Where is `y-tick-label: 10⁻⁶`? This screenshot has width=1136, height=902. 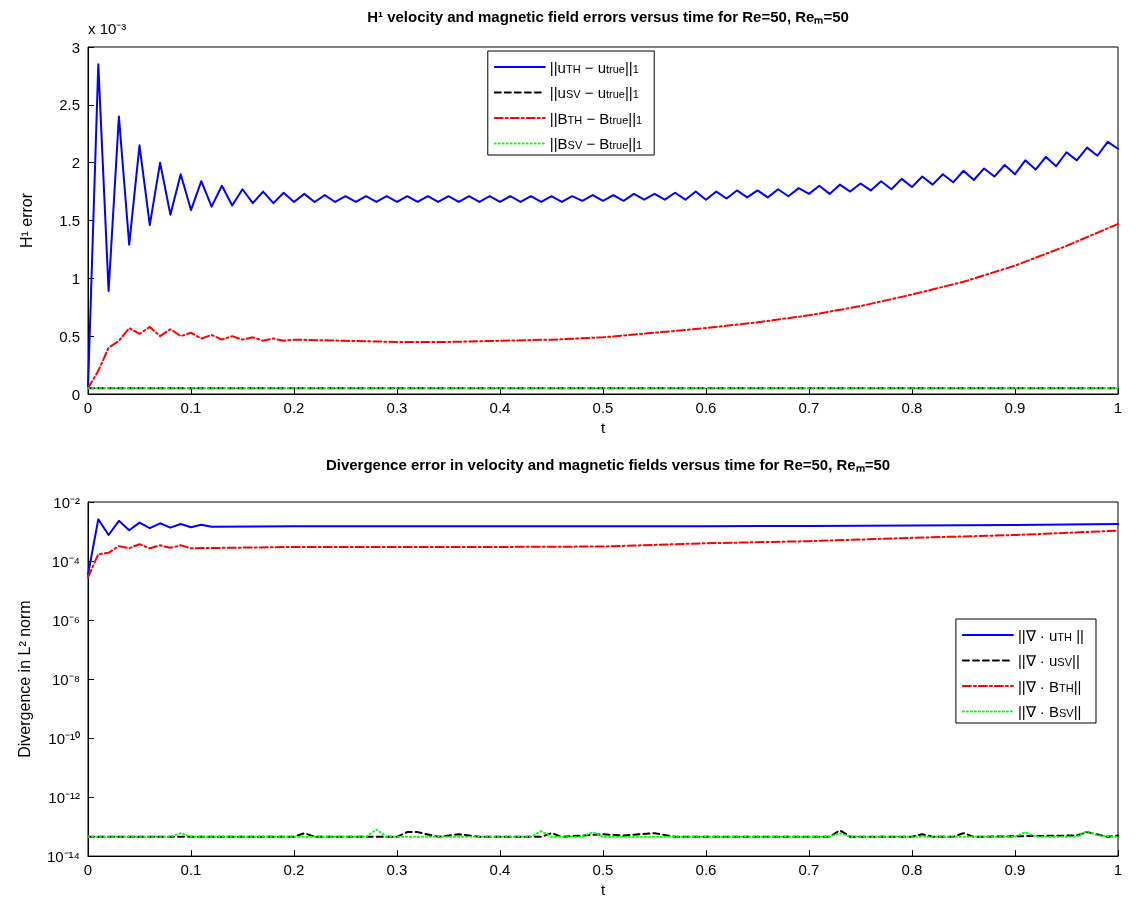
y-tick-label: 10⁻⁶ is located at coordinates (66, 620).